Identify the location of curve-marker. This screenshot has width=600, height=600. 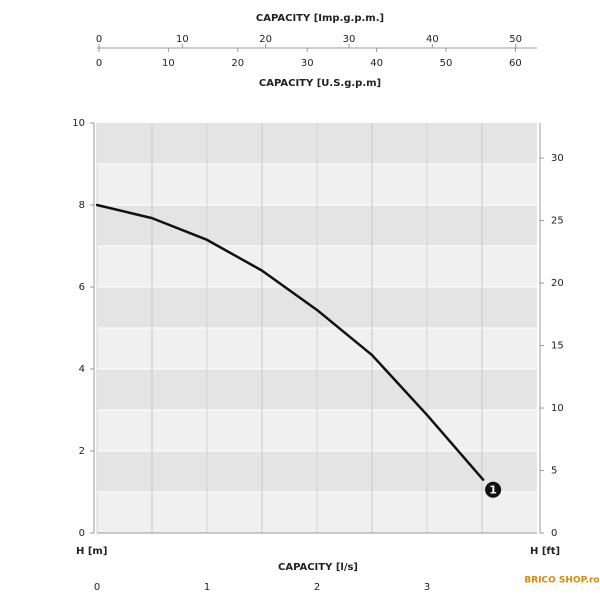
(493, 489).